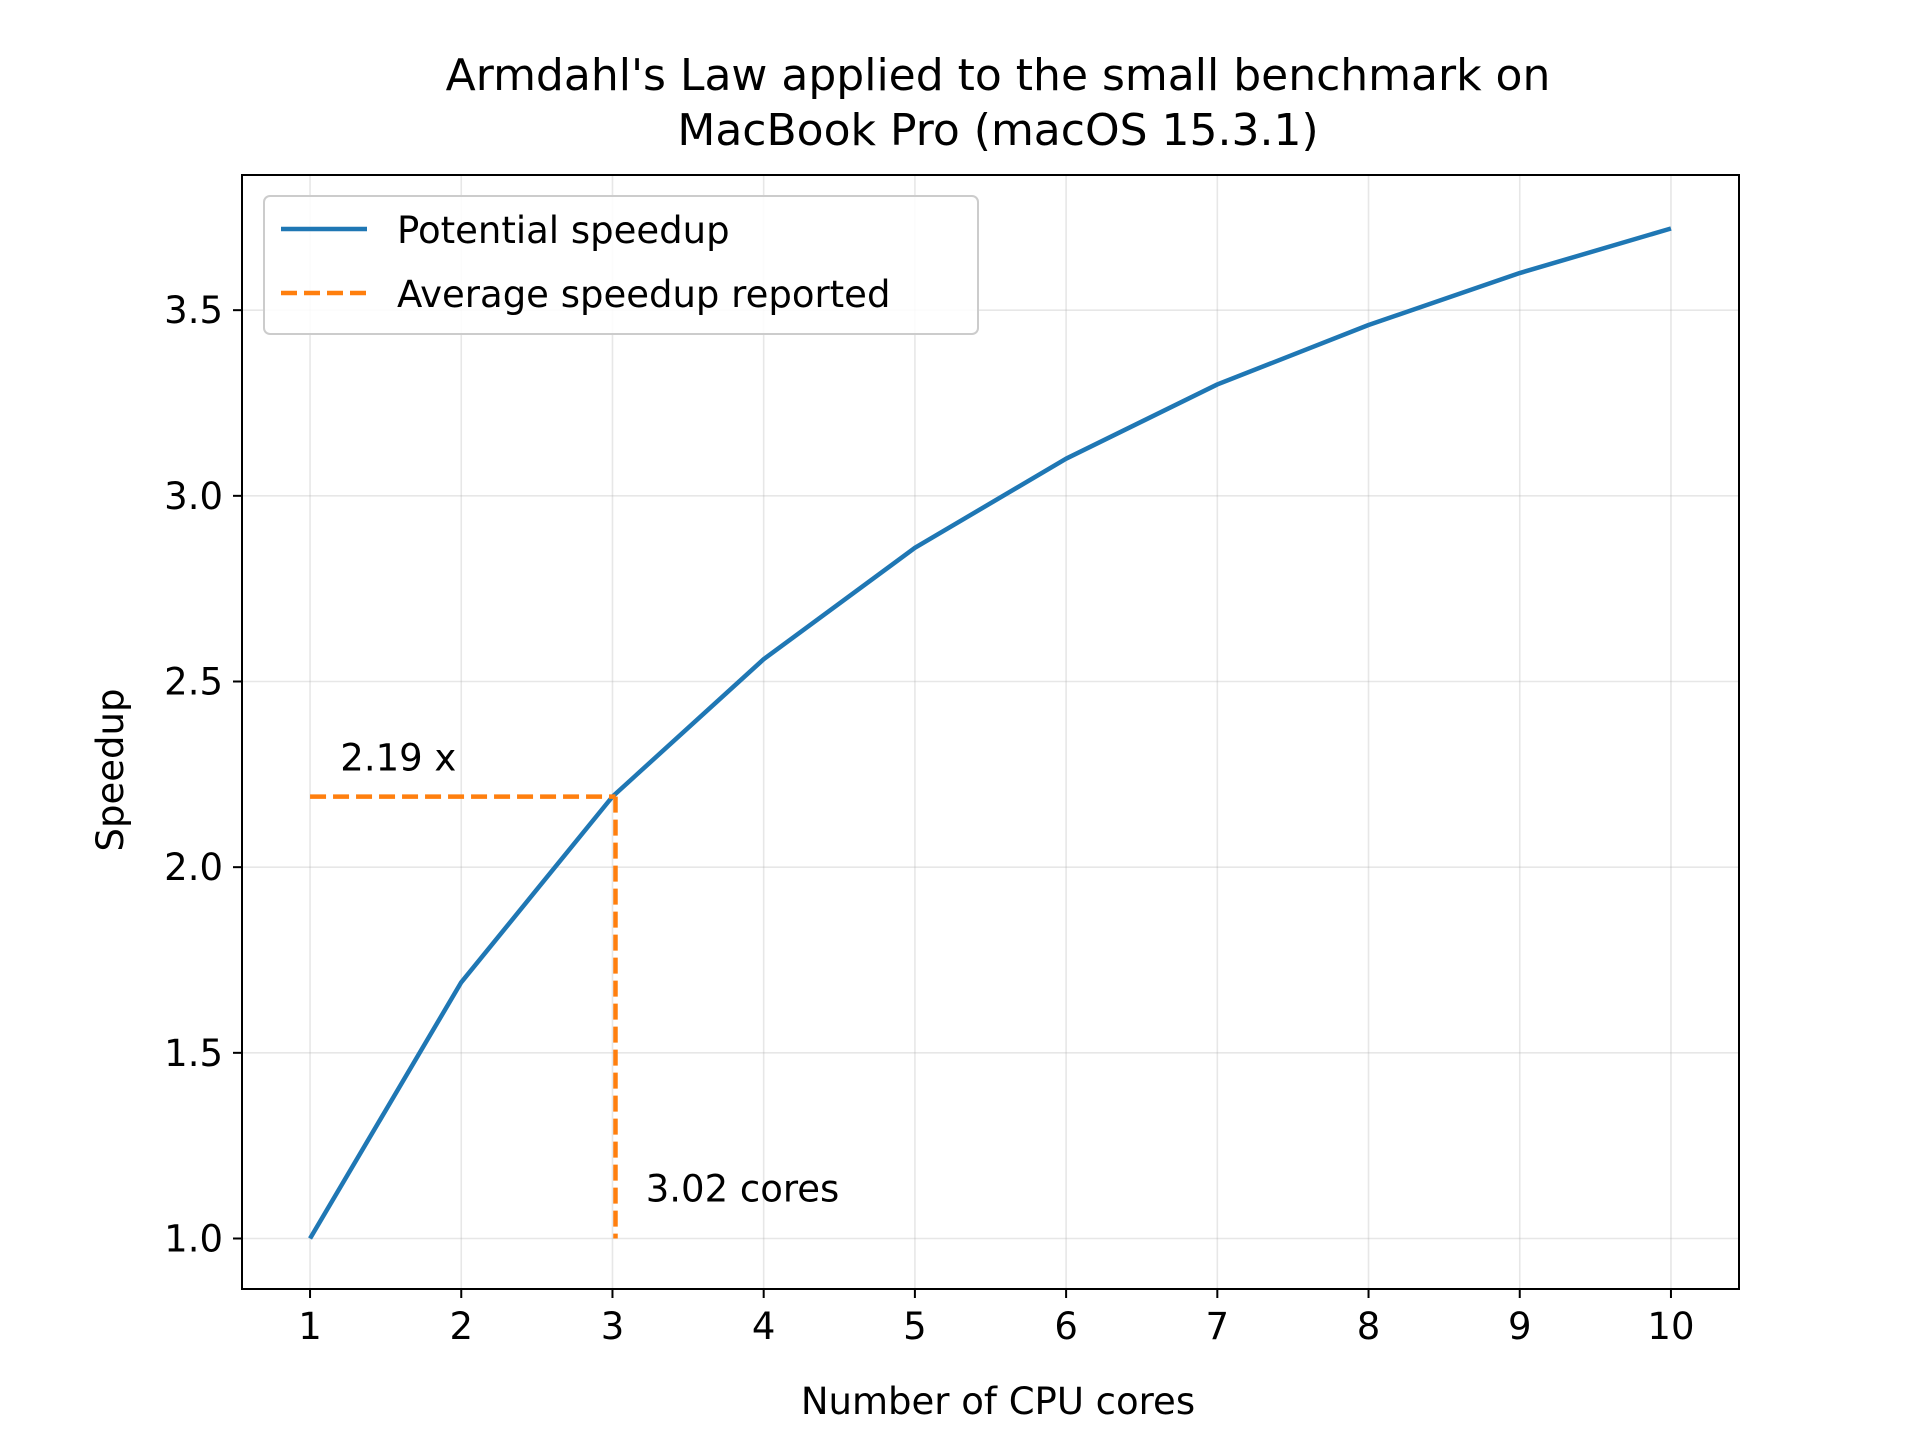 The height and width of the screenshot is (1440, 1920). Describe the element at coordinates (589, 974) in the screenshot. I see `annotation-layer: 2.19 x 3.02 cores` at that location.